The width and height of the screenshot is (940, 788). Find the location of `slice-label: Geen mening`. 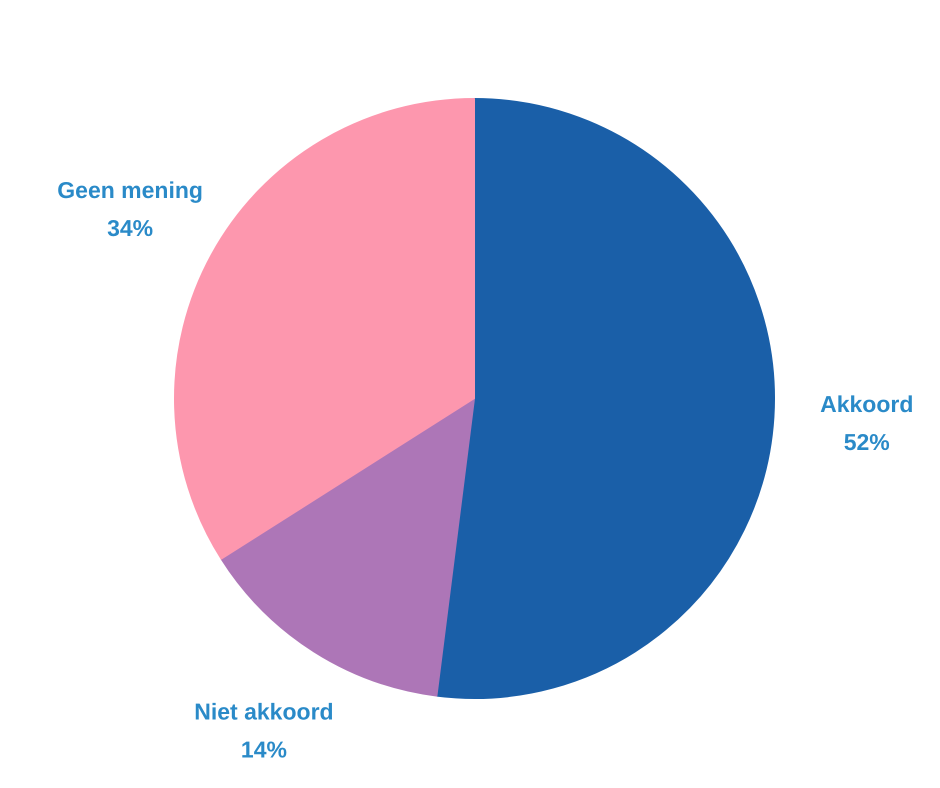

slice-label: Geen mening is located at coordinates (130, 190).